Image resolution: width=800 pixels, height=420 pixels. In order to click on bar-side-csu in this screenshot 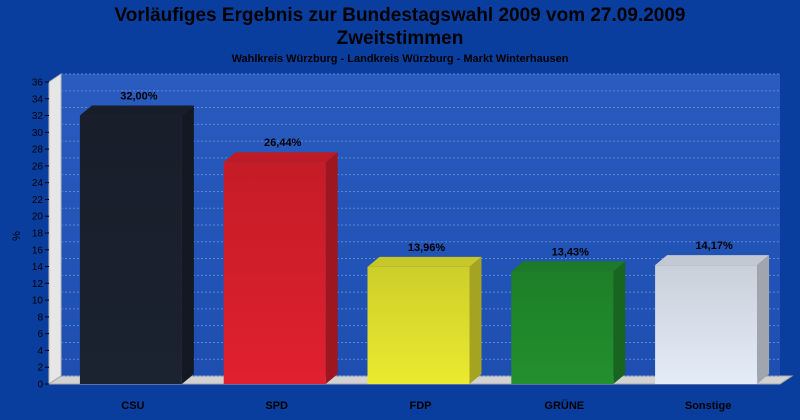, I will do `click(187, 245)`.